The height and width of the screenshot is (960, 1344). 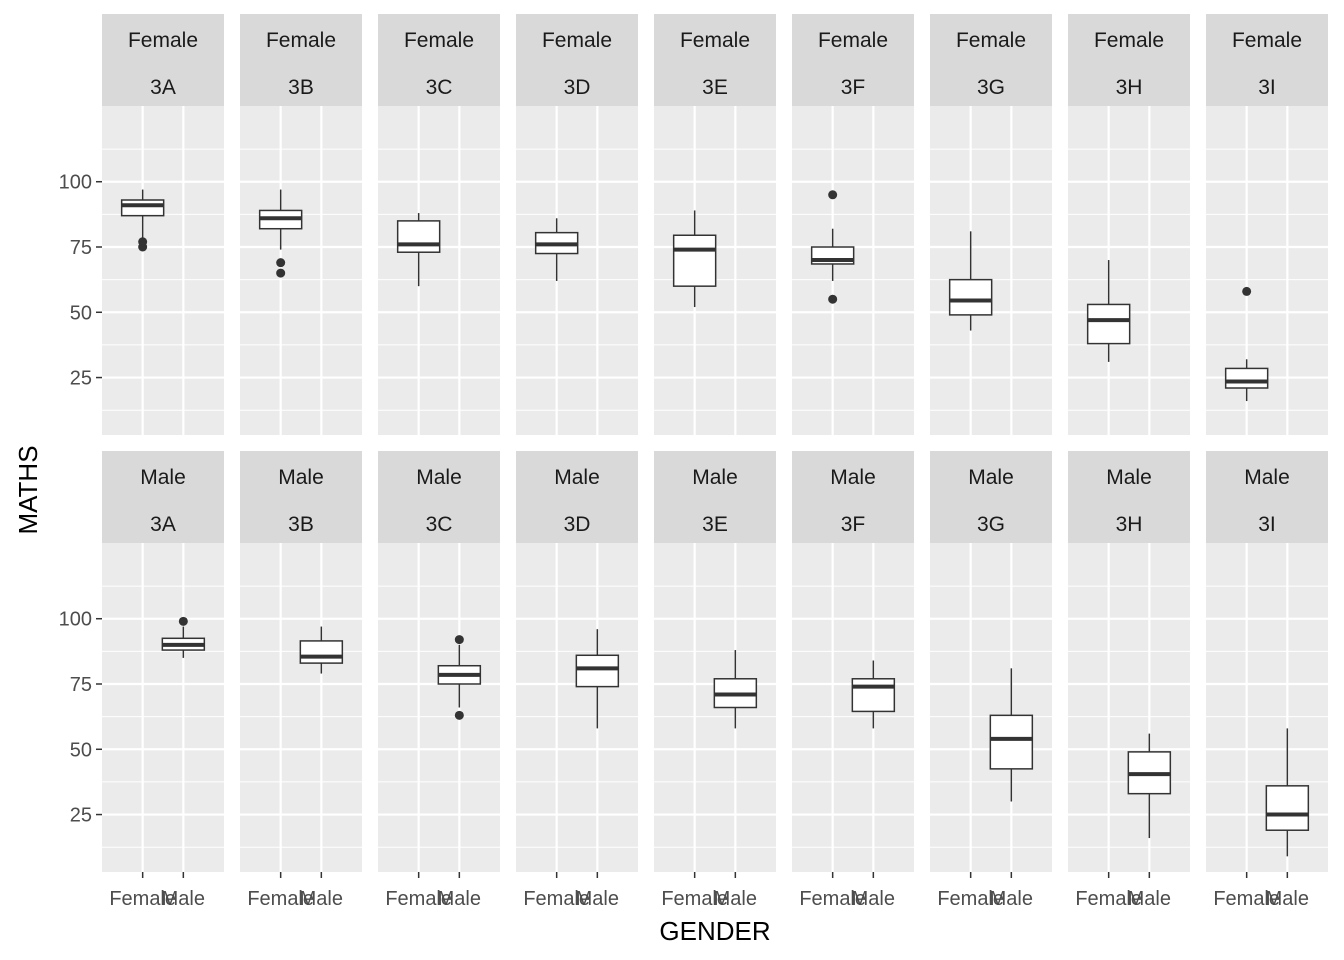 I want to click on facet-panel-male-3b: Male 3B, so click(x=301, y=661).